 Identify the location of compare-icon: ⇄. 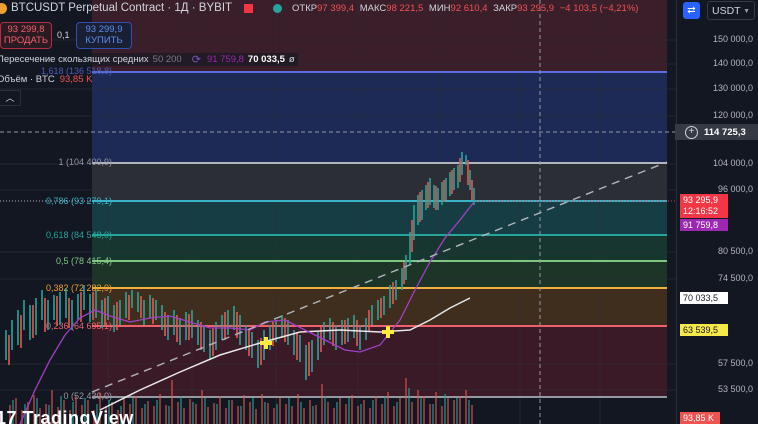
(691, 10).